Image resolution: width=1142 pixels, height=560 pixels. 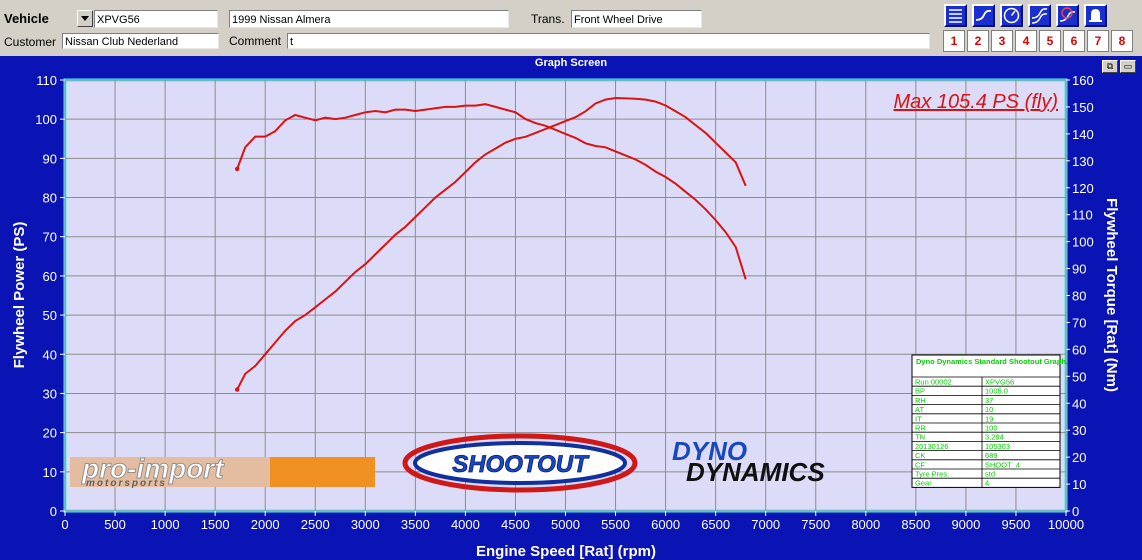 I want to click on curve-button, so click(x=983, y=15).